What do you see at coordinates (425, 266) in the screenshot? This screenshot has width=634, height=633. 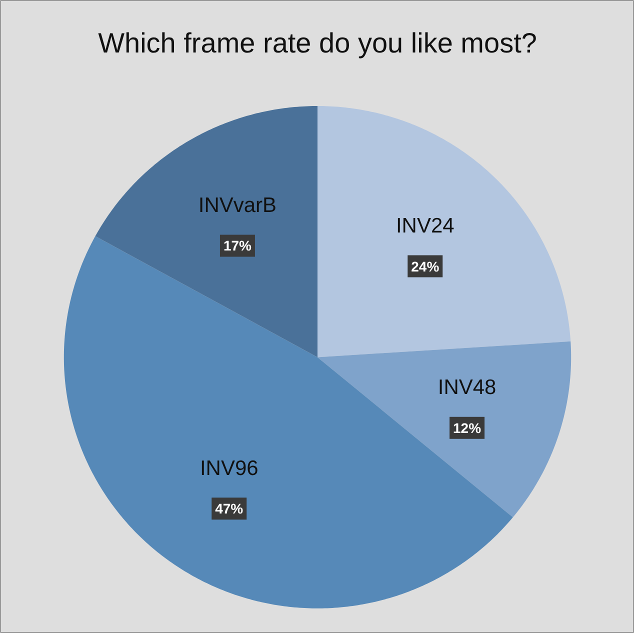 I see `data-label: 24%` at bounding box center [425, 266].